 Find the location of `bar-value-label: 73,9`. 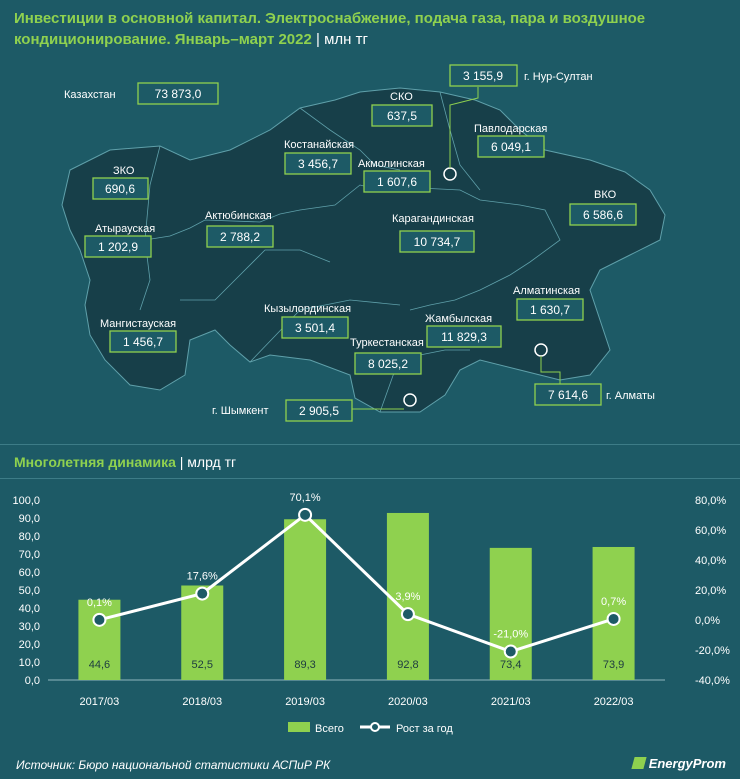

bar-value-label: 73,9 is located at coordinates (613, 665).